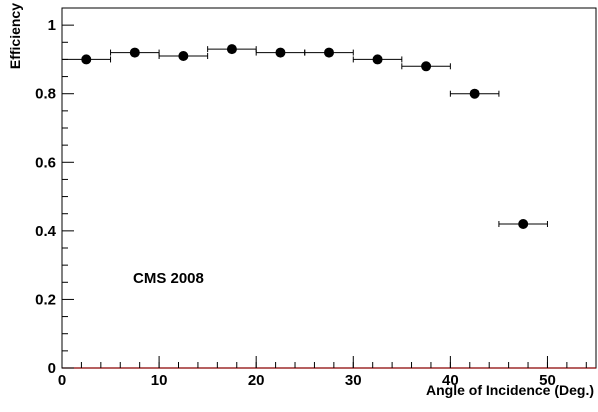 This screenshot has height=412, width=598. Describe the element at coordinates (547, 380) in the screenshot. I see `x-tick-label: 50` at that location.